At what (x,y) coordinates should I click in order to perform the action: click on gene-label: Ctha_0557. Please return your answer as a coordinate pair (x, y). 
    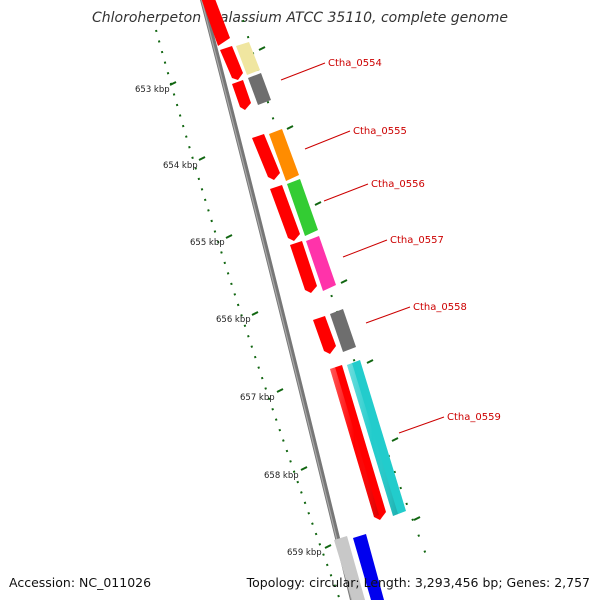
    Looking at the image, I should click on (417, 240).